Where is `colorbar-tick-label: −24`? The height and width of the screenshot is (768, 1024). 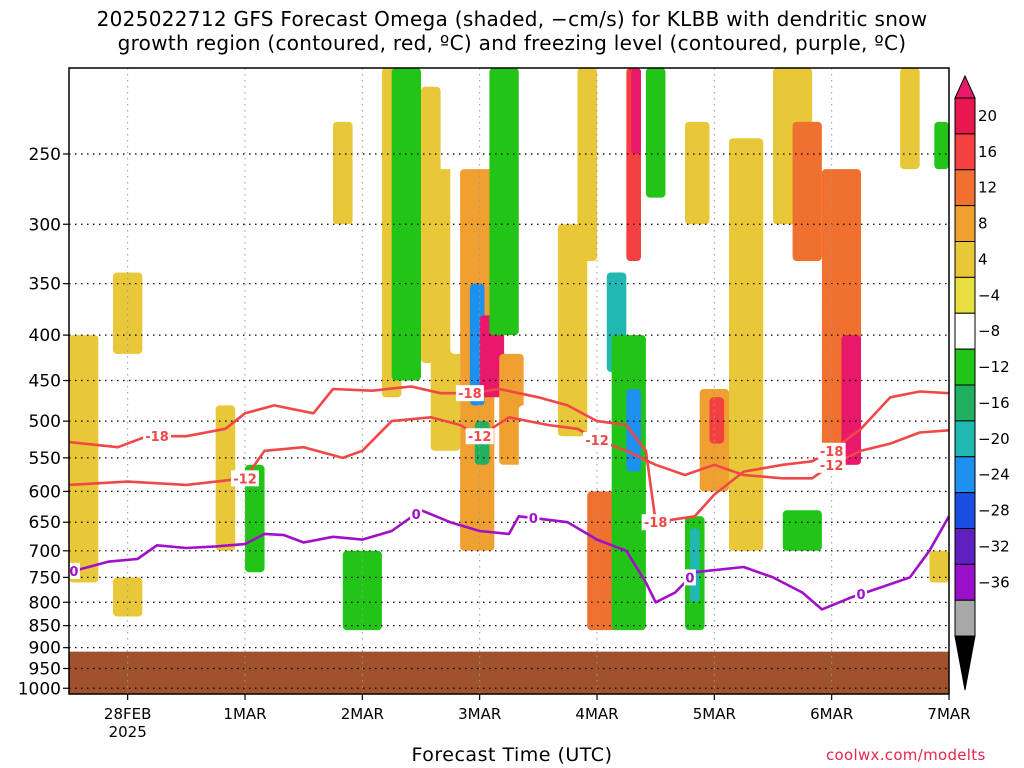 colorbar-tick-label: −24 is located at coordinates (994, 475).